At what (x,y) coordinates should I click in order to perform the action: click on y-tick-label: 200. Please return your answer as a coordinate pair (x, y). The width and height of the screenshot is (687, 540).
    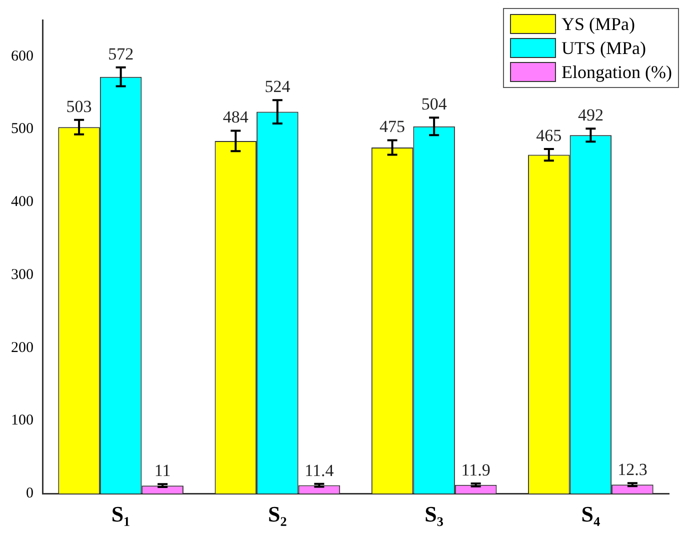
    Looking at the image, I should click on (22, 348).